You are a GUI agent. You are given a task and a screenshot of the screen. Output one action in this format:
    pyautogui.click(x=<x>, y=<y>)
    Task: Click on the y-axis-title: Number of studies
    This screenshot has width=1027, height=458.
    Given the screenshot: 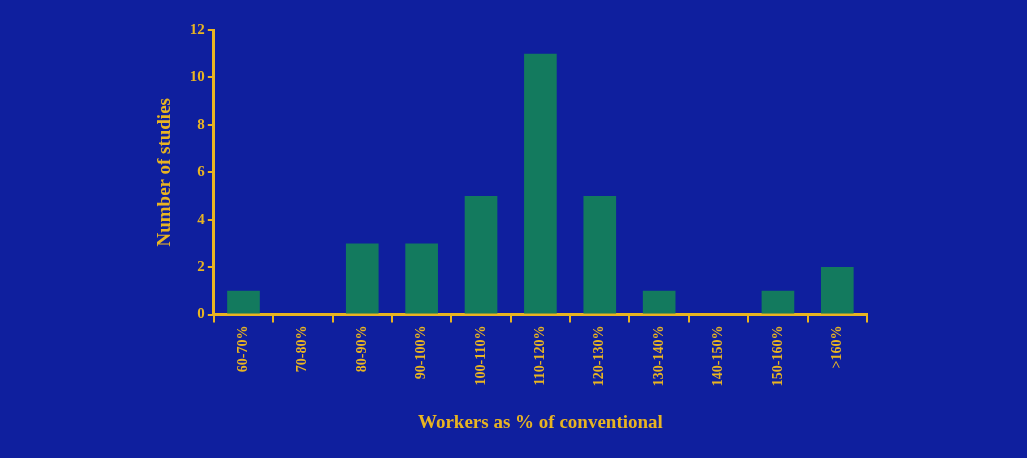 What is the action you would take?
    pyautogui.click(x=164, y=172)
    